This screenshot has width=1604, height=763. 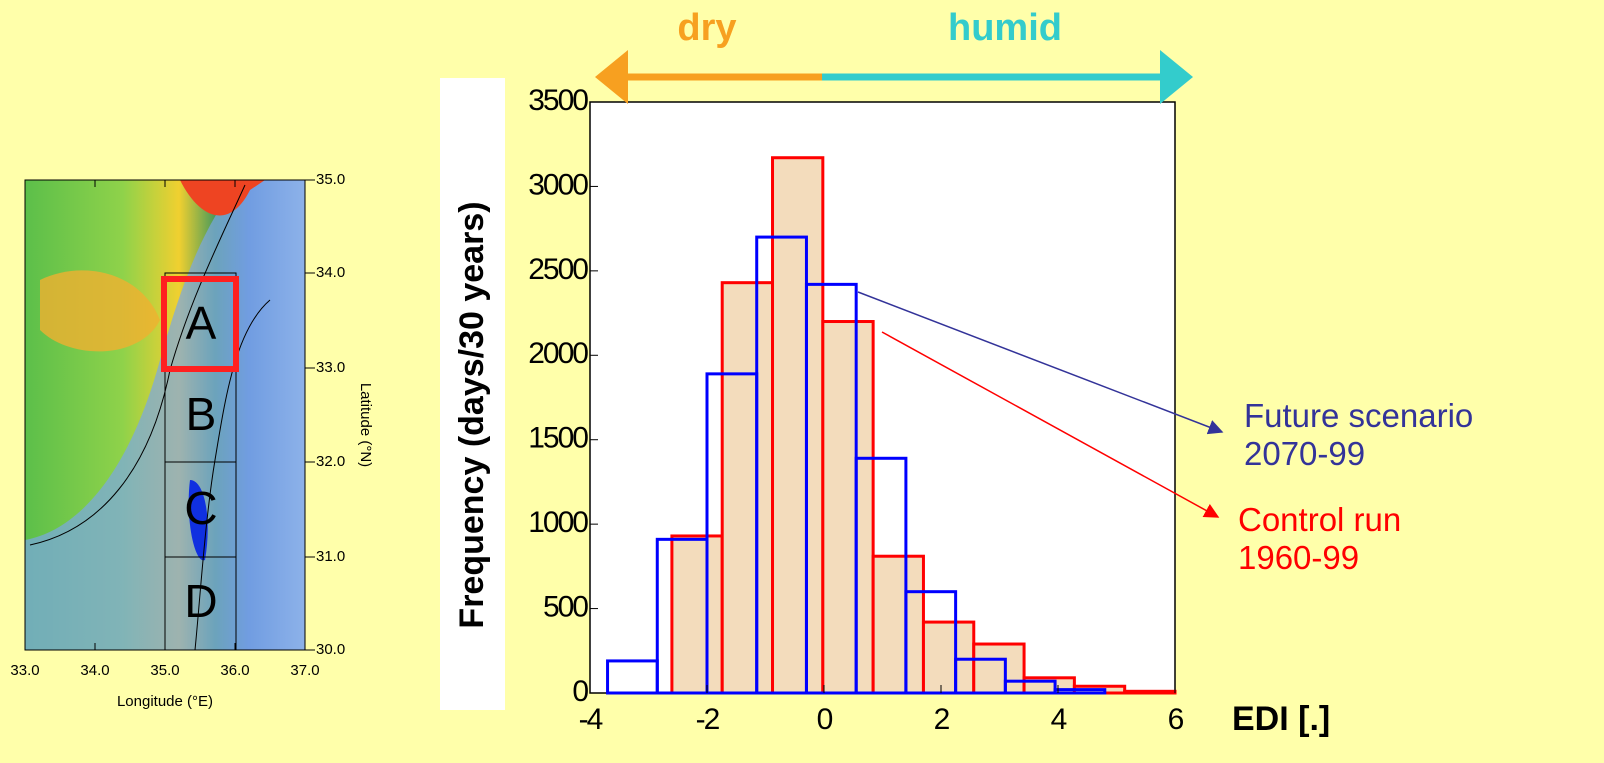 I want to click on y-axis-label: Frequency (days/30 years), so click(x=472, y=414).